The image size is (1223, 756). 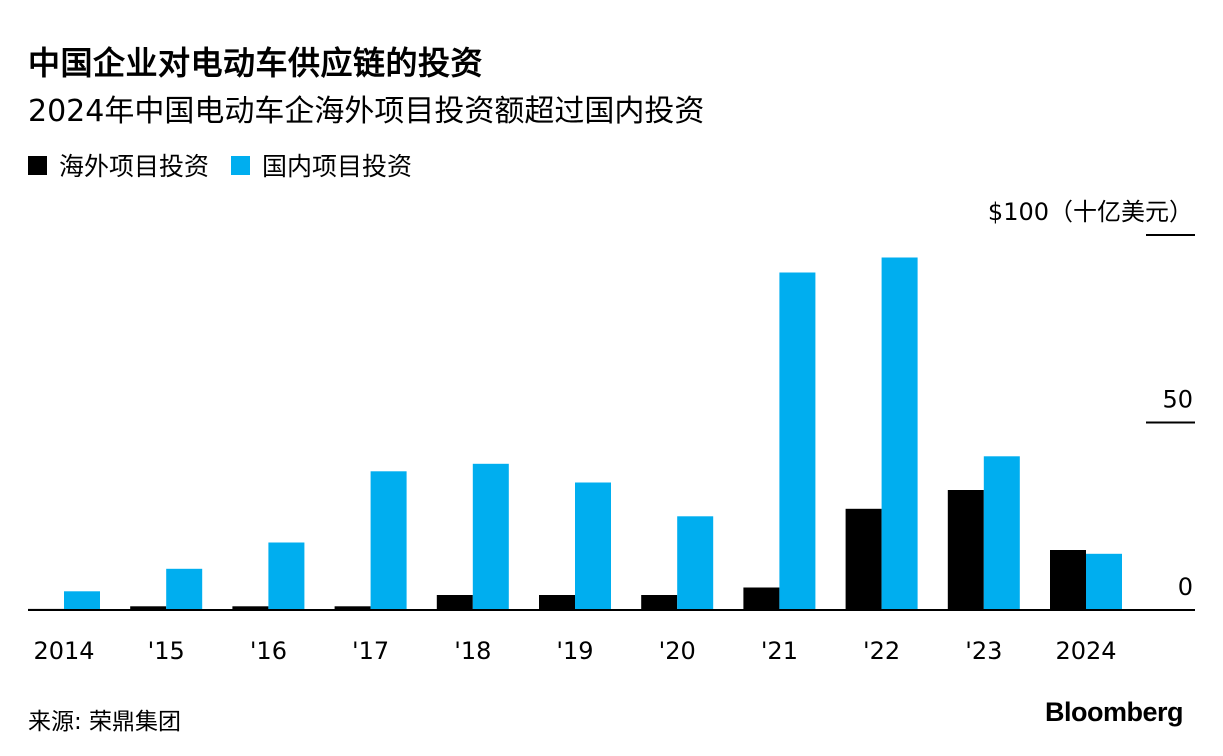 I want to click on x-tick-label-1: '15, so click(x=166, y=651).